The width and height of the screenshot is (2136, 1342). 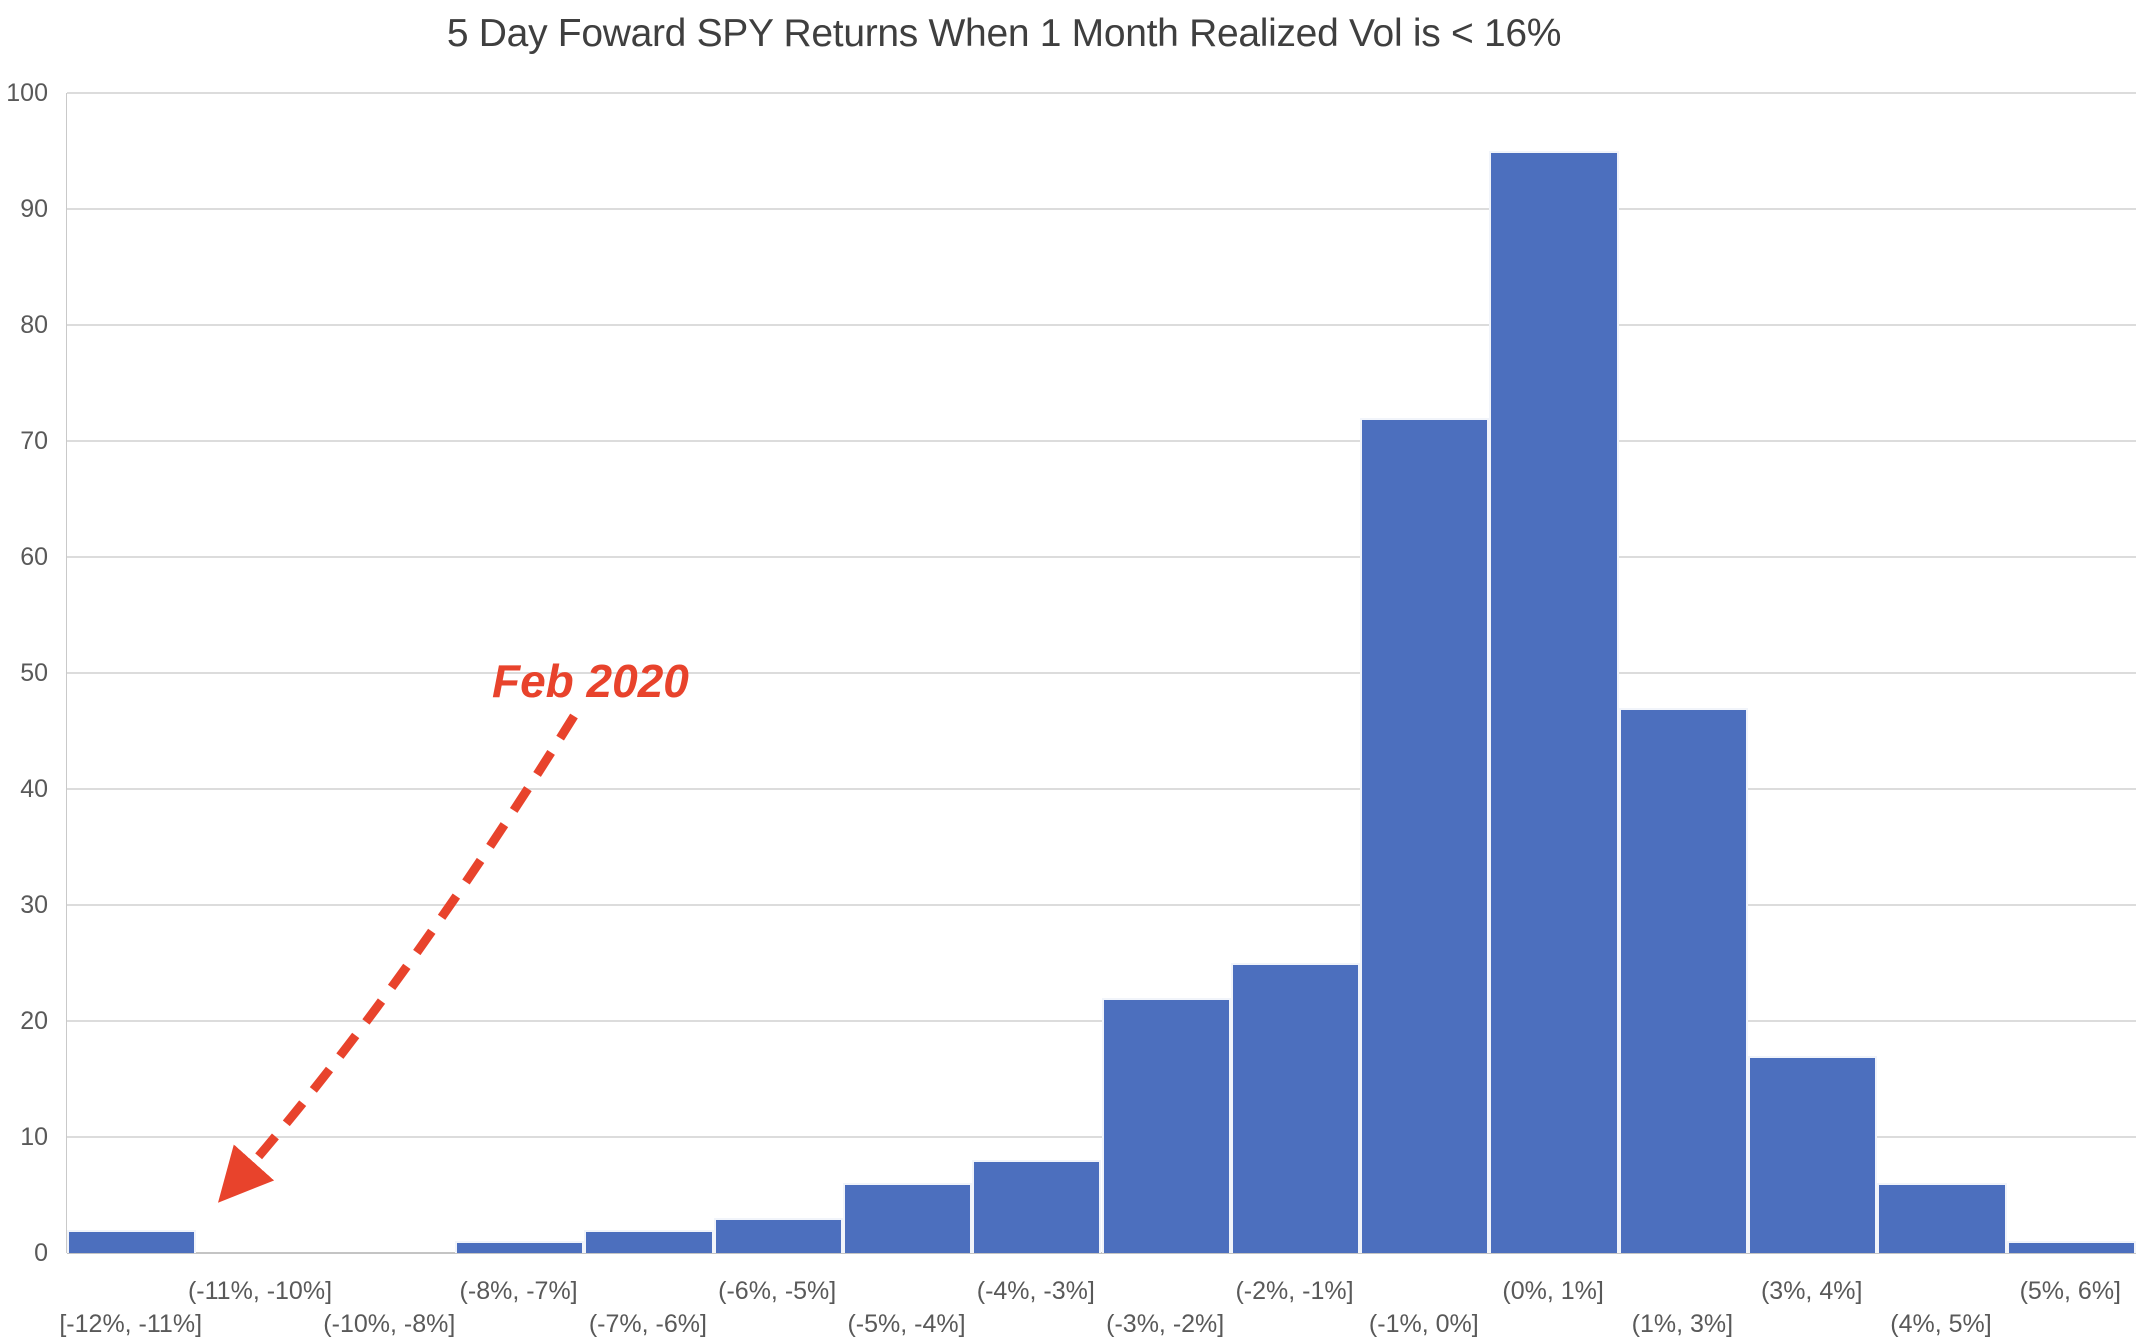 What do you see at coordinates (1165, 1324) in the screenshot?
I see `x-axis-label: (-3%, -2%]` at bounding box center [1165, 1324].